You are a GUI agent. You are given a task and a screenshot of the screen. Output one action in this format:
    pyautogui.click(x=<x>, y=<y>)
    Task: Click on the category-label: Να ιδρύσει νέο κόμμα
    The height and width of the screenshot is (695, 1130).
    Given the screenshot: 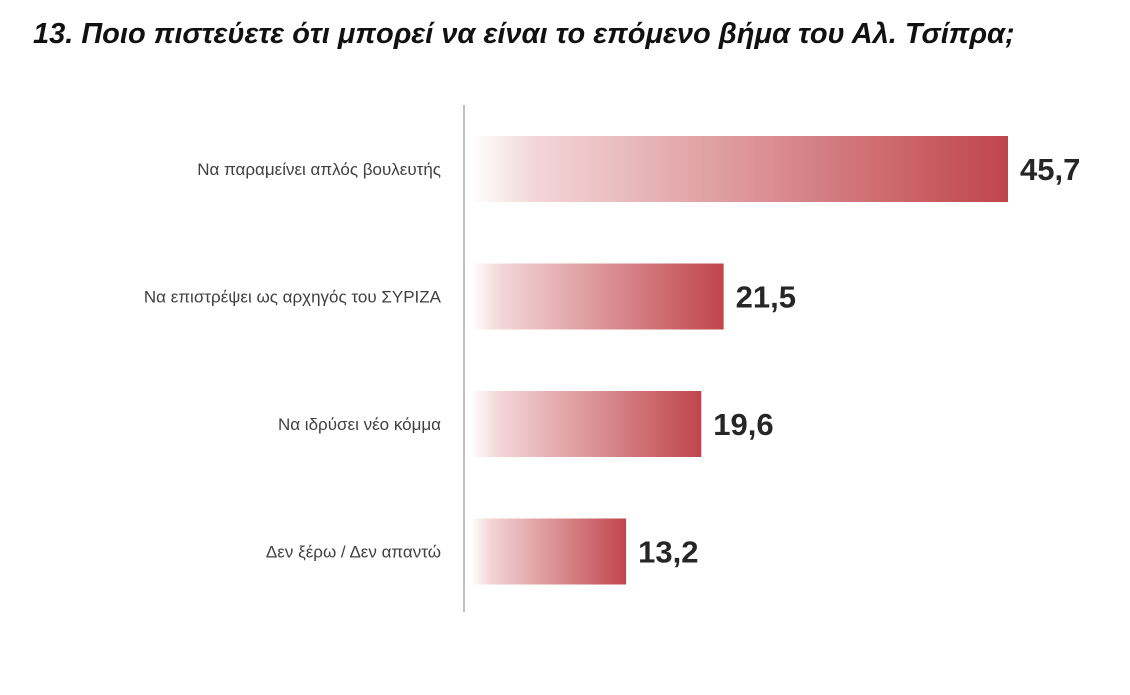 What is the action you would take?
    pyautogui.click(x=359, y=424)
    